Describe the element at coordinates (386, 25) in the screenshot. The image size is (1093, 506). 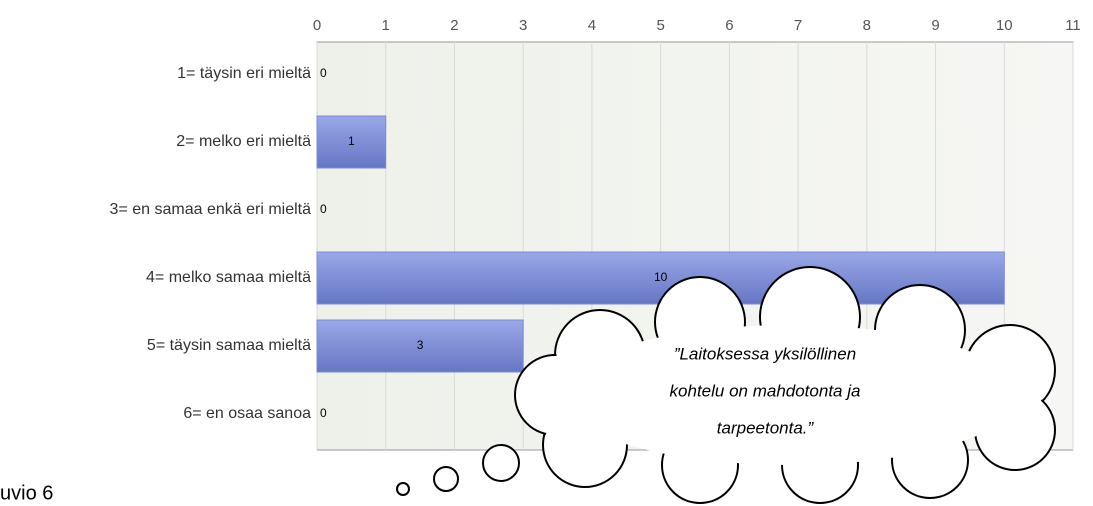
I see `x-tick-label: 1` at that location.